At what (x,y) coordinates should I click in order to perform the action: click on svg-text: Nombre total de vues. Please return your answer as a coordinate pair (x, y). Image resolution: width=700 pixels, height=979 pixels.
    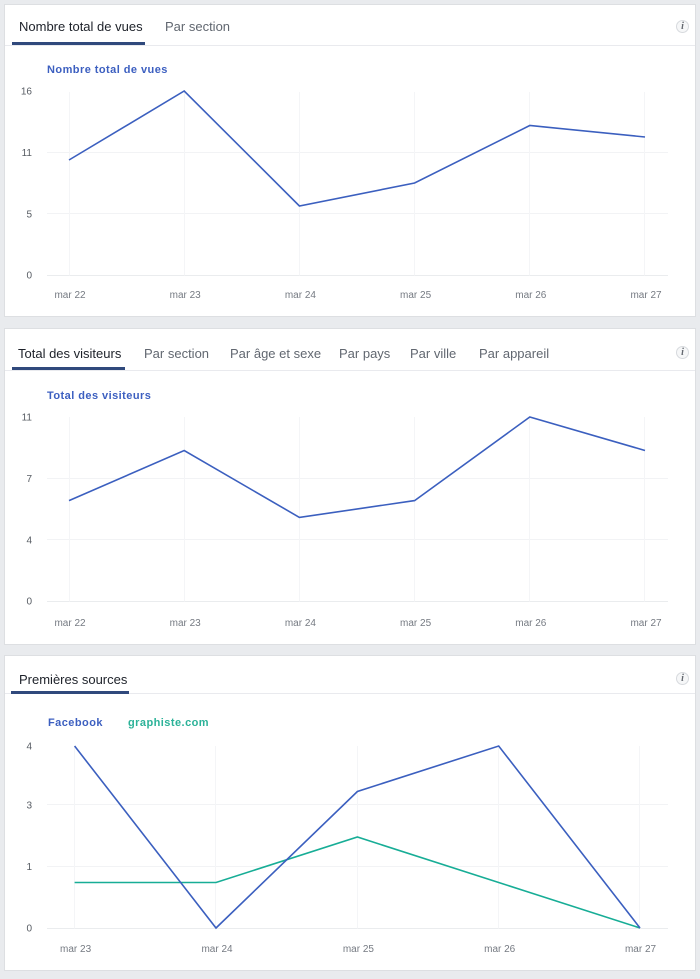
    Looking at the image, I should click on (107, 70).